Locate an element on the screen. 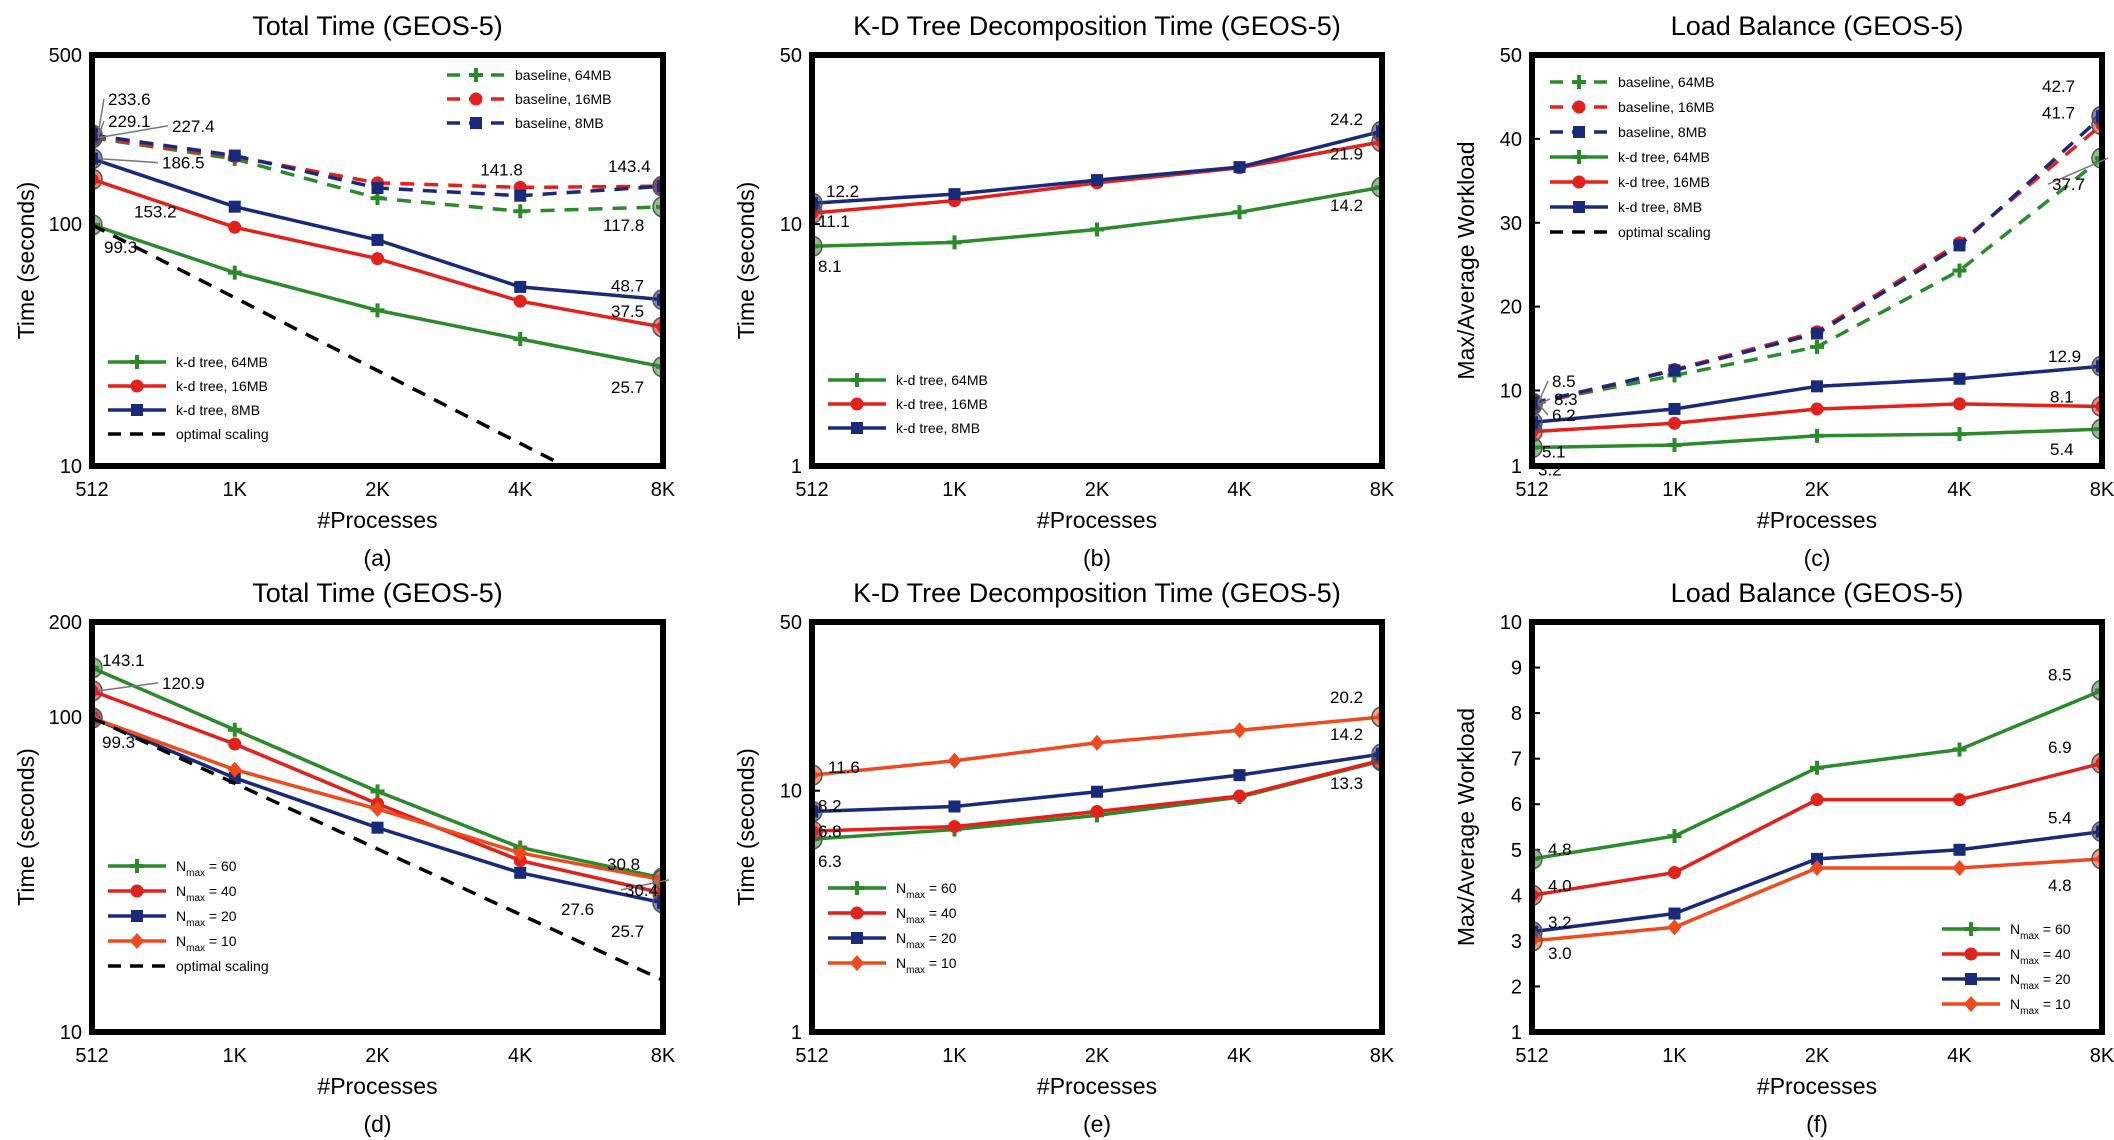  label-leader is located at coordinates (645, 885).